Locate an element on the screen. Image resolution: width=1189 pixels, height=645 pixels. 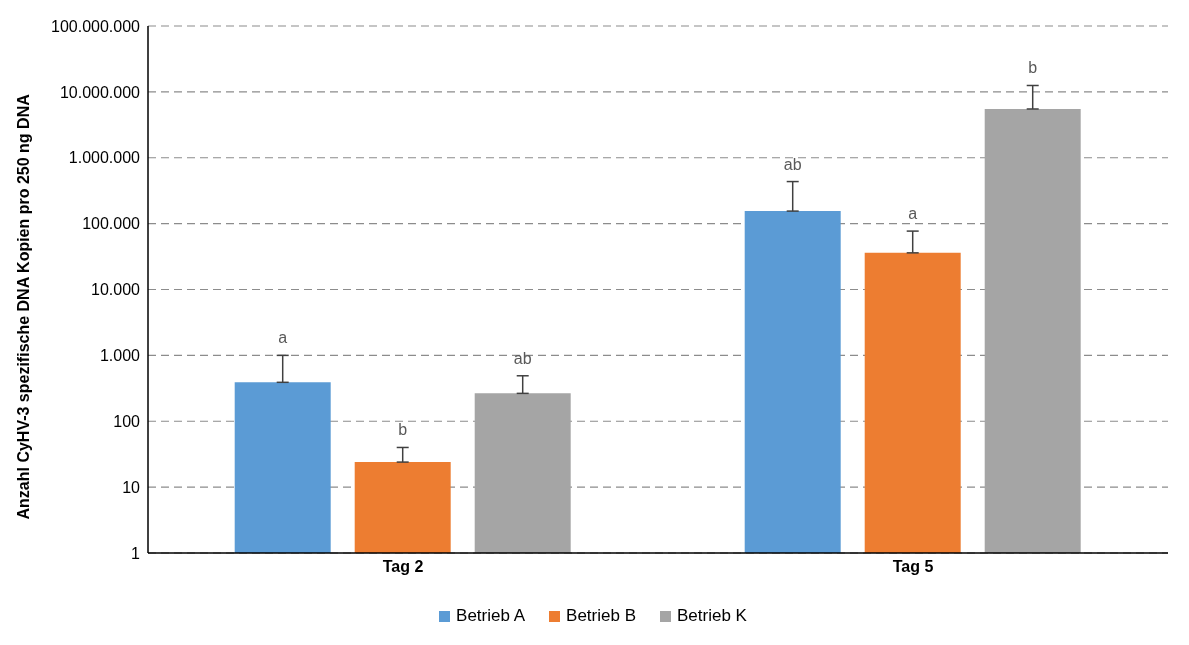
y-tick-label: 100.000.000 is located at coordinates (96, 26).